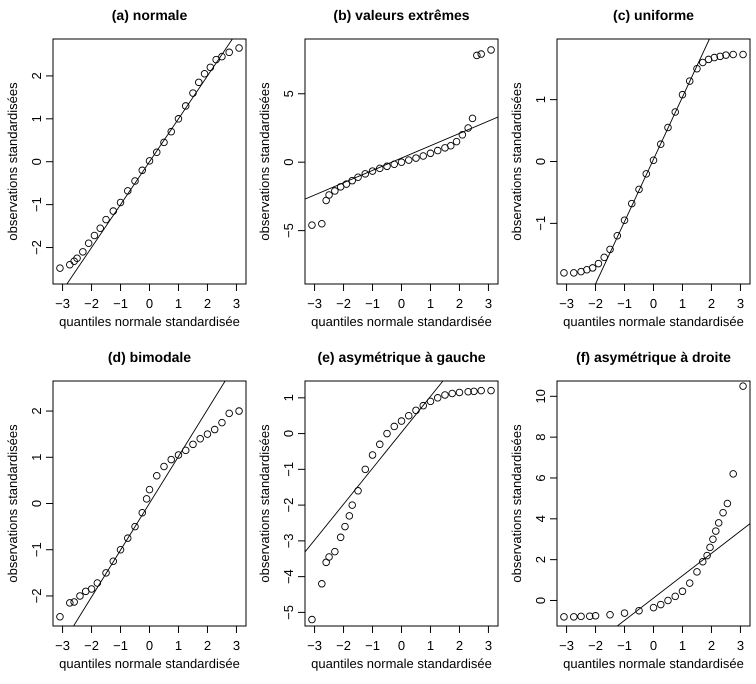 This screenshot has height=684, width=756. What do you see at coordinates (288, 469) in the screenshot?
I see `y-tick-label: −1` at bounding box center [288, 469].